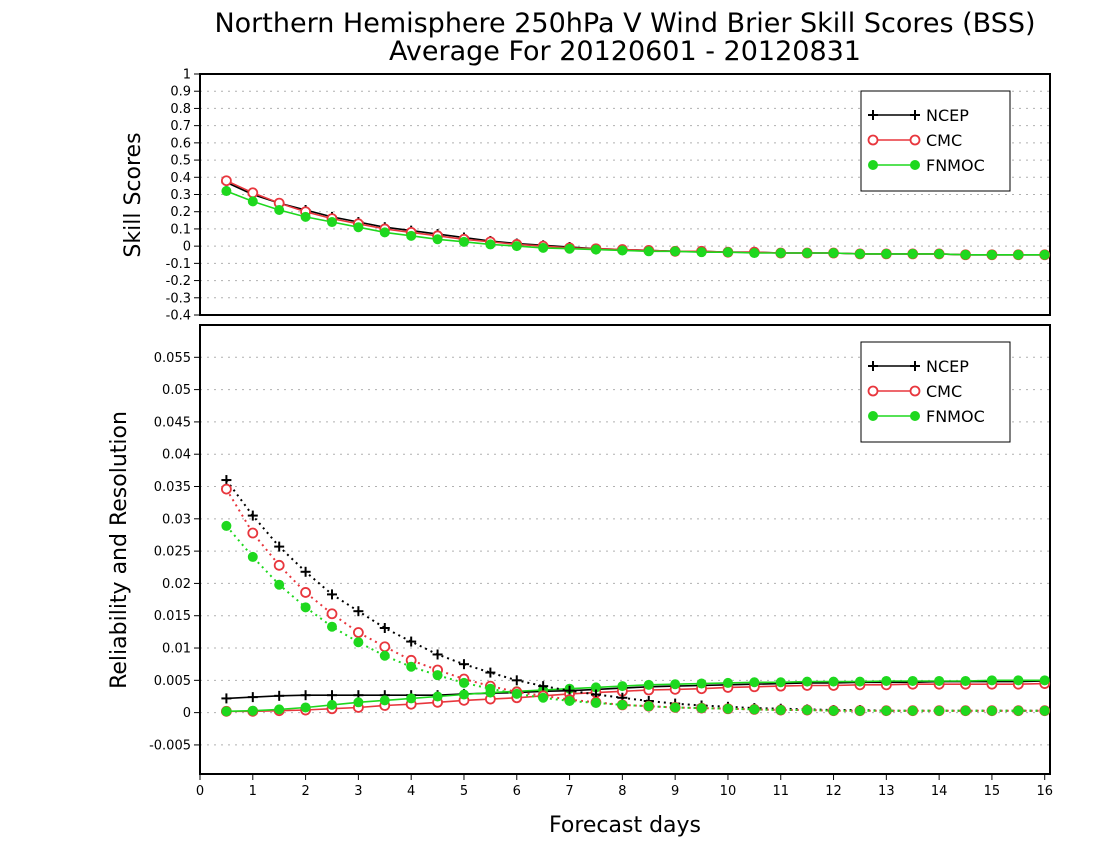 This screenshot has width=1100, height=850. What do you see at coordinates (180, 109) in the screenshot?
I see `top-ytick-label-12: 0.8` at bounding box center [180, 109].